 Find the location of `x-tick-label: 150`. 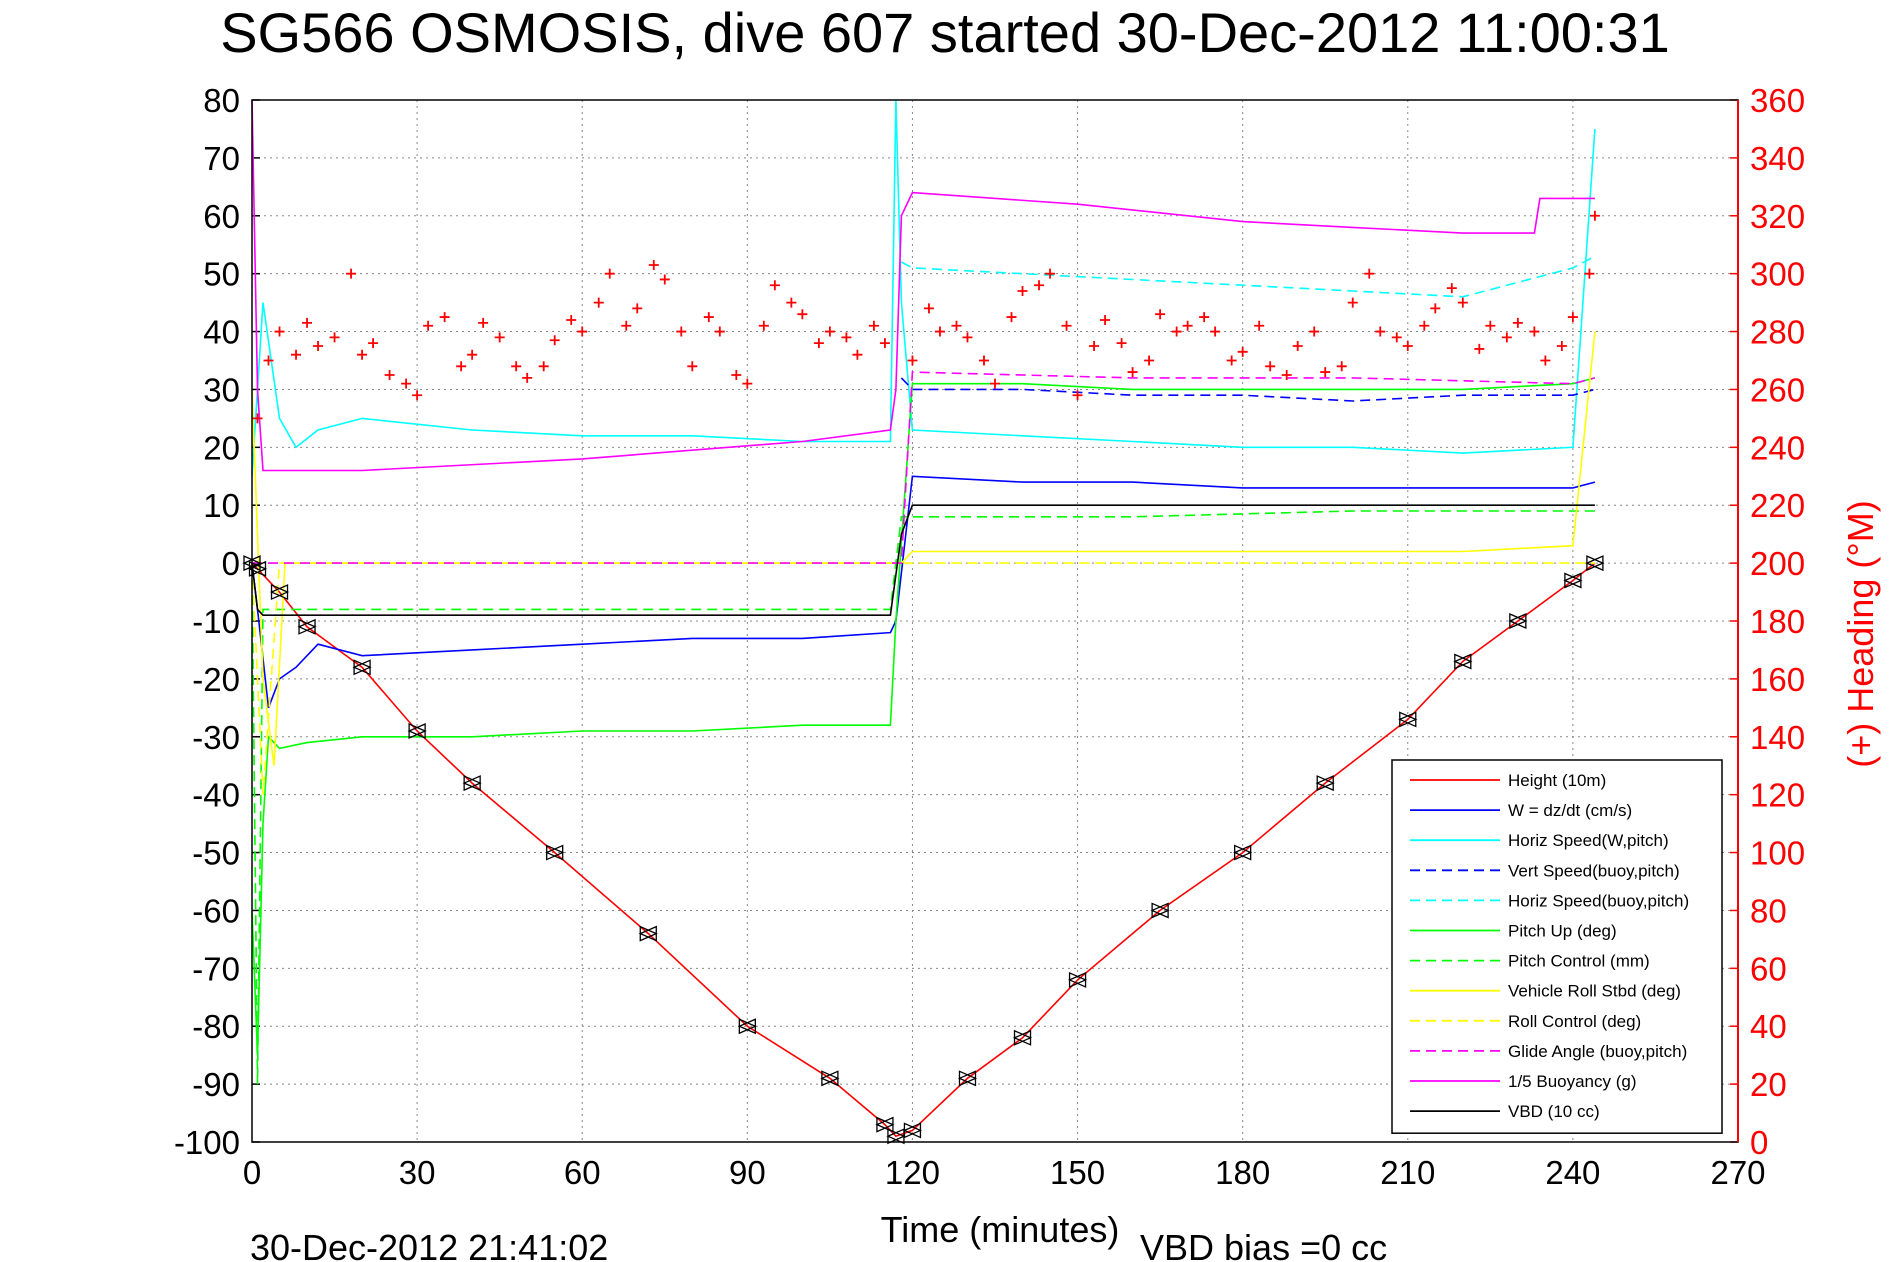

x-tick-label: 150 is located at coordinates (1077, 1172).